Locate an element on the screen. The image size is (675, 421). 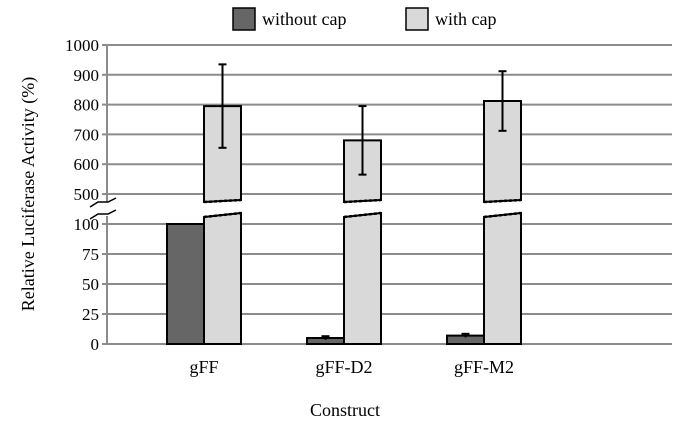
y-tick-label-lower-3: 75 is located at coordinates (90, 254).